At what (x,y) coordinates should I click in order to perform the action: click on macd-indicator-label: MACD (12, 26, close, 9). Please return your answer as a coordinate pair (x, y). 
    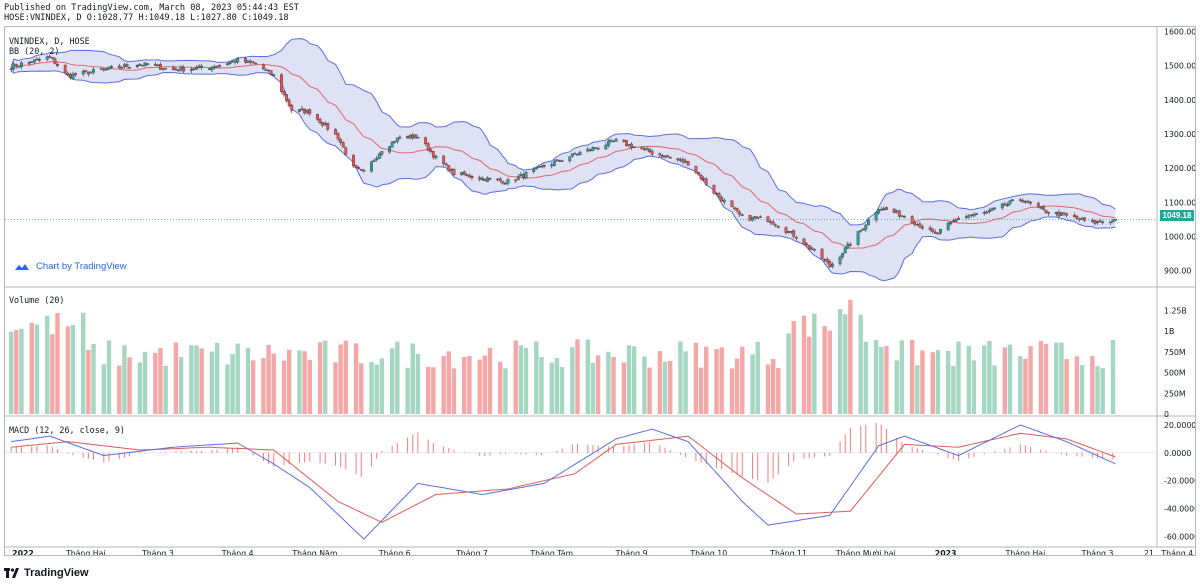
    Looking at the image, I should click on (67, 430).